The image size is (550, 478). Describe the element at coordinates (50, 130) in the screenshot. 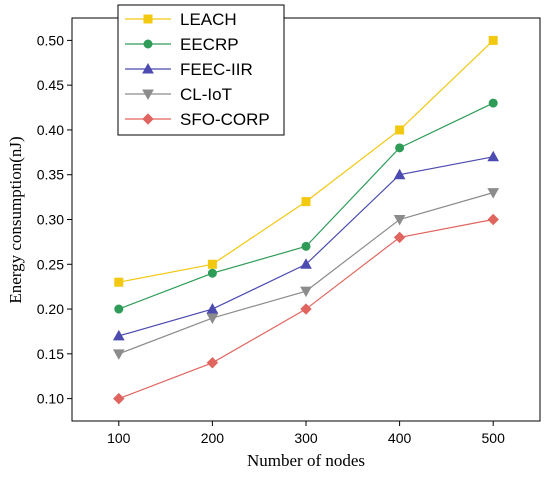

I see `y-tick-label: 0.40` at that location.